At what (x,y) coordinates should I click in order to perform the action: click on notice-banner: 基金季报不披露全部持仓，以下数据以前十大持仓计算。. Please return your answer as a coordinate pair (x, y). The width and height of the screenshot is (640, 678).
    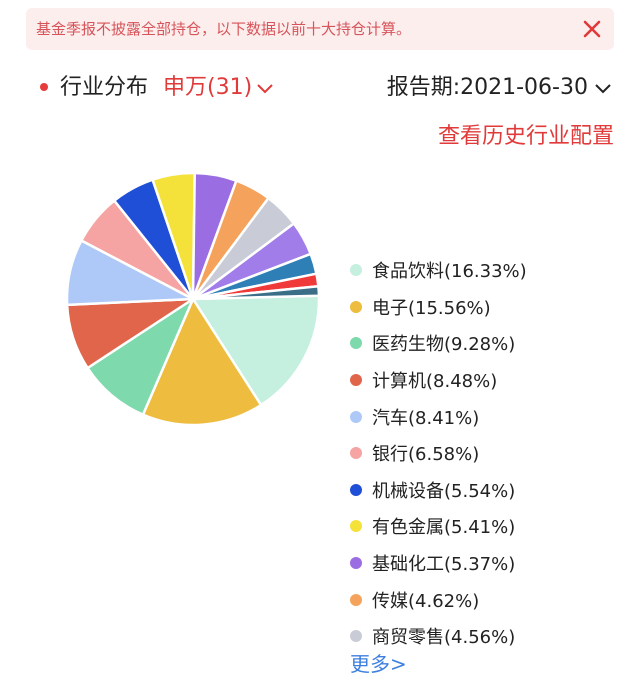
    Looking at the image, I should click on (320, 29).